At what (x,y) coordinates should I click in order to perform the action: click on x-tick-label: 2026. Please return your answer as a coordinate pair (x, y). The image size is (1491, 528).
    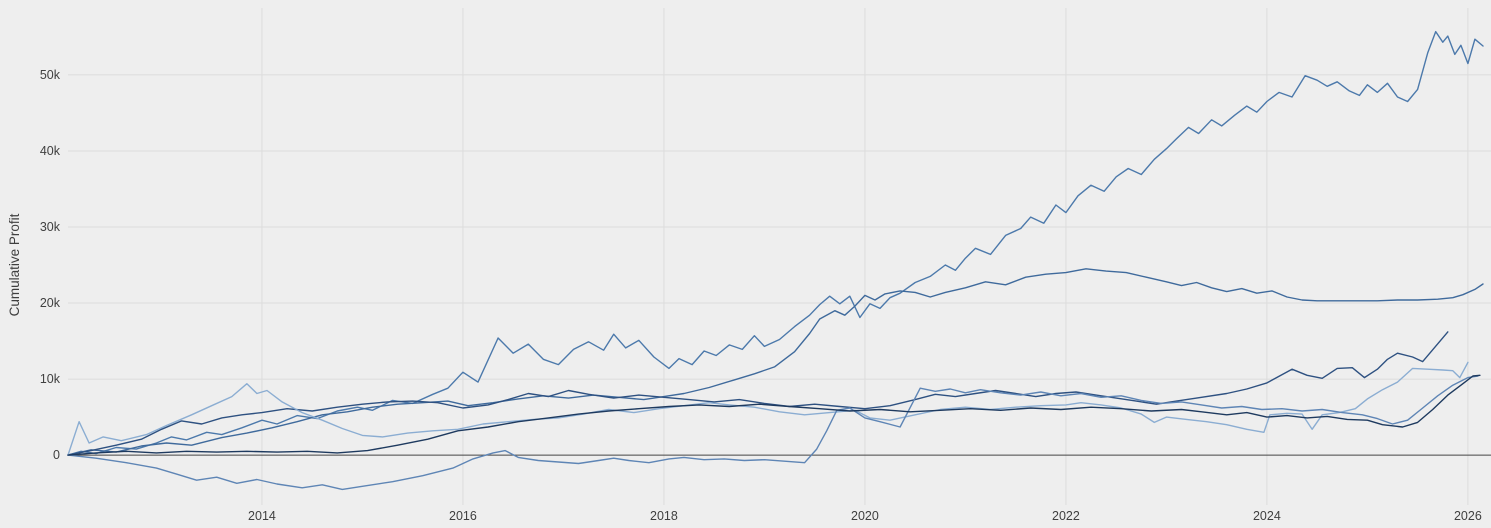
    Looking at the image, I should click on (1468, 516).